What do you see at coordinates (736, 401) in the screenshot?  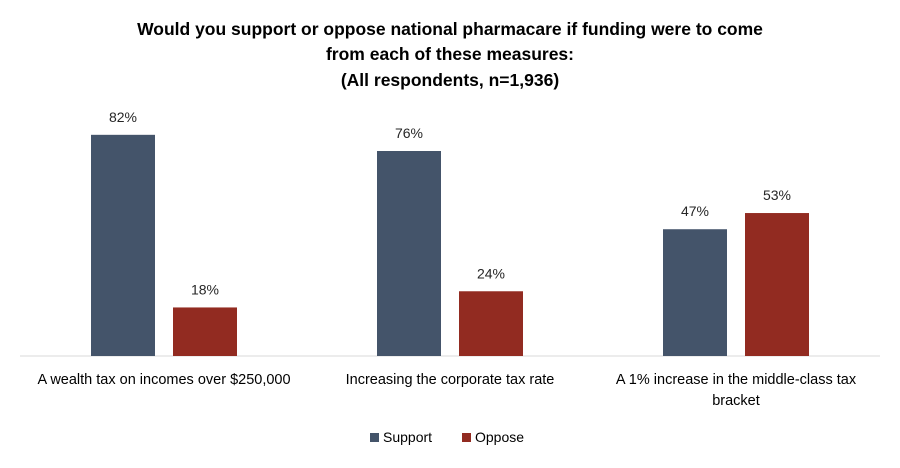 I see `category-label: bracket` at bounding box center [736, 401].